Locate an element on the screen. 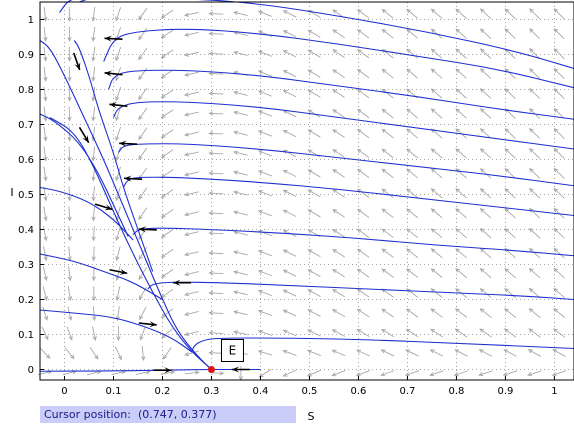 The height and width of the screenshot is (432, 574). equilibrium-marker is located at coordinates (211, 369).